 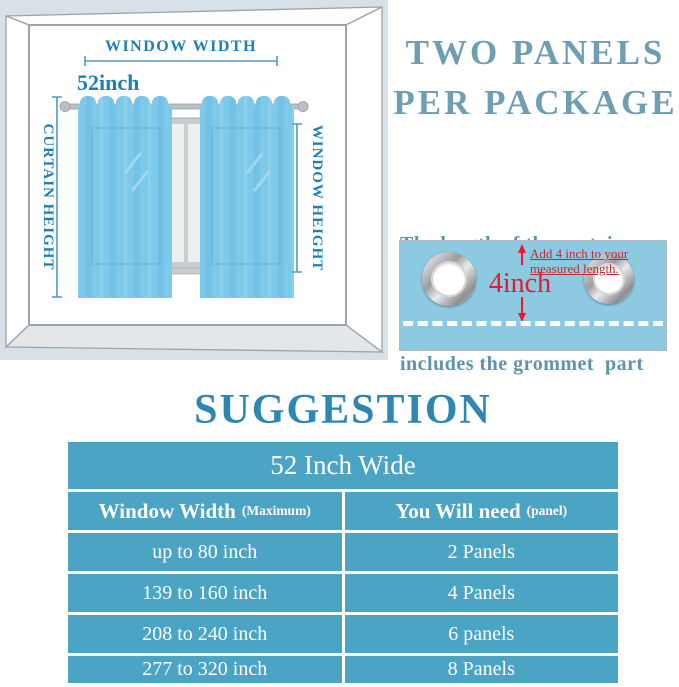 What do you see at coordinates (579, 253) in the screenshot?
I see `add-length-note-line1: Add 4 inch to your` at bounding box center [579, 253].